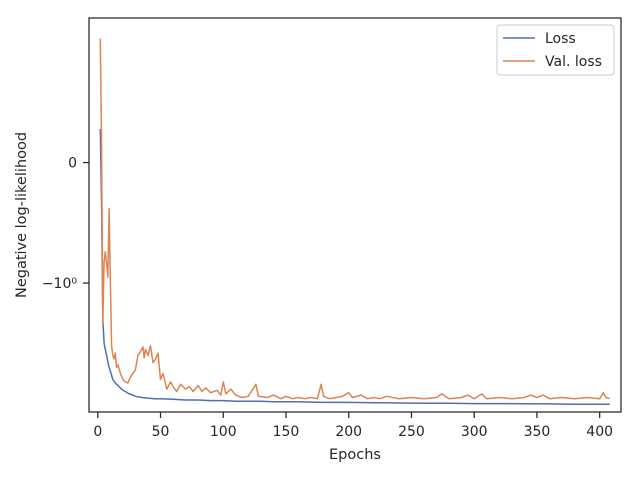  I want to click on x-tick-label: 50, so click(161, 432).